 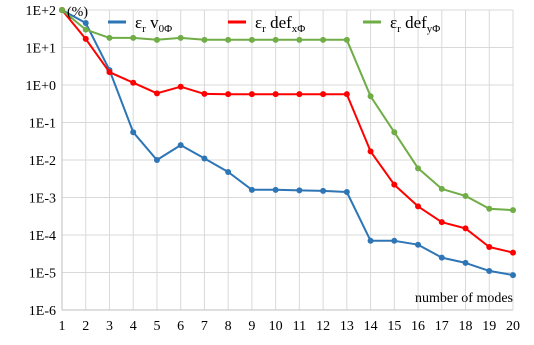 What do you see at coordinates (415, 24) in the screenshot?
I see `legend-entry: εr defyΦ` at bounding box center [415, 24].